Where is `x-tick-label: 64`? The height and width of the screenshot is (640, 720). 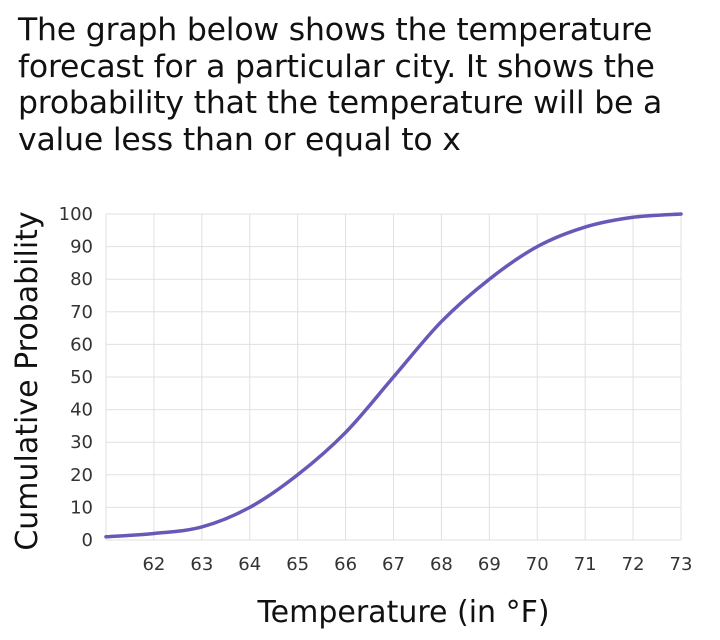
x-tick-label: 64 is located at coordinates (249, 564).